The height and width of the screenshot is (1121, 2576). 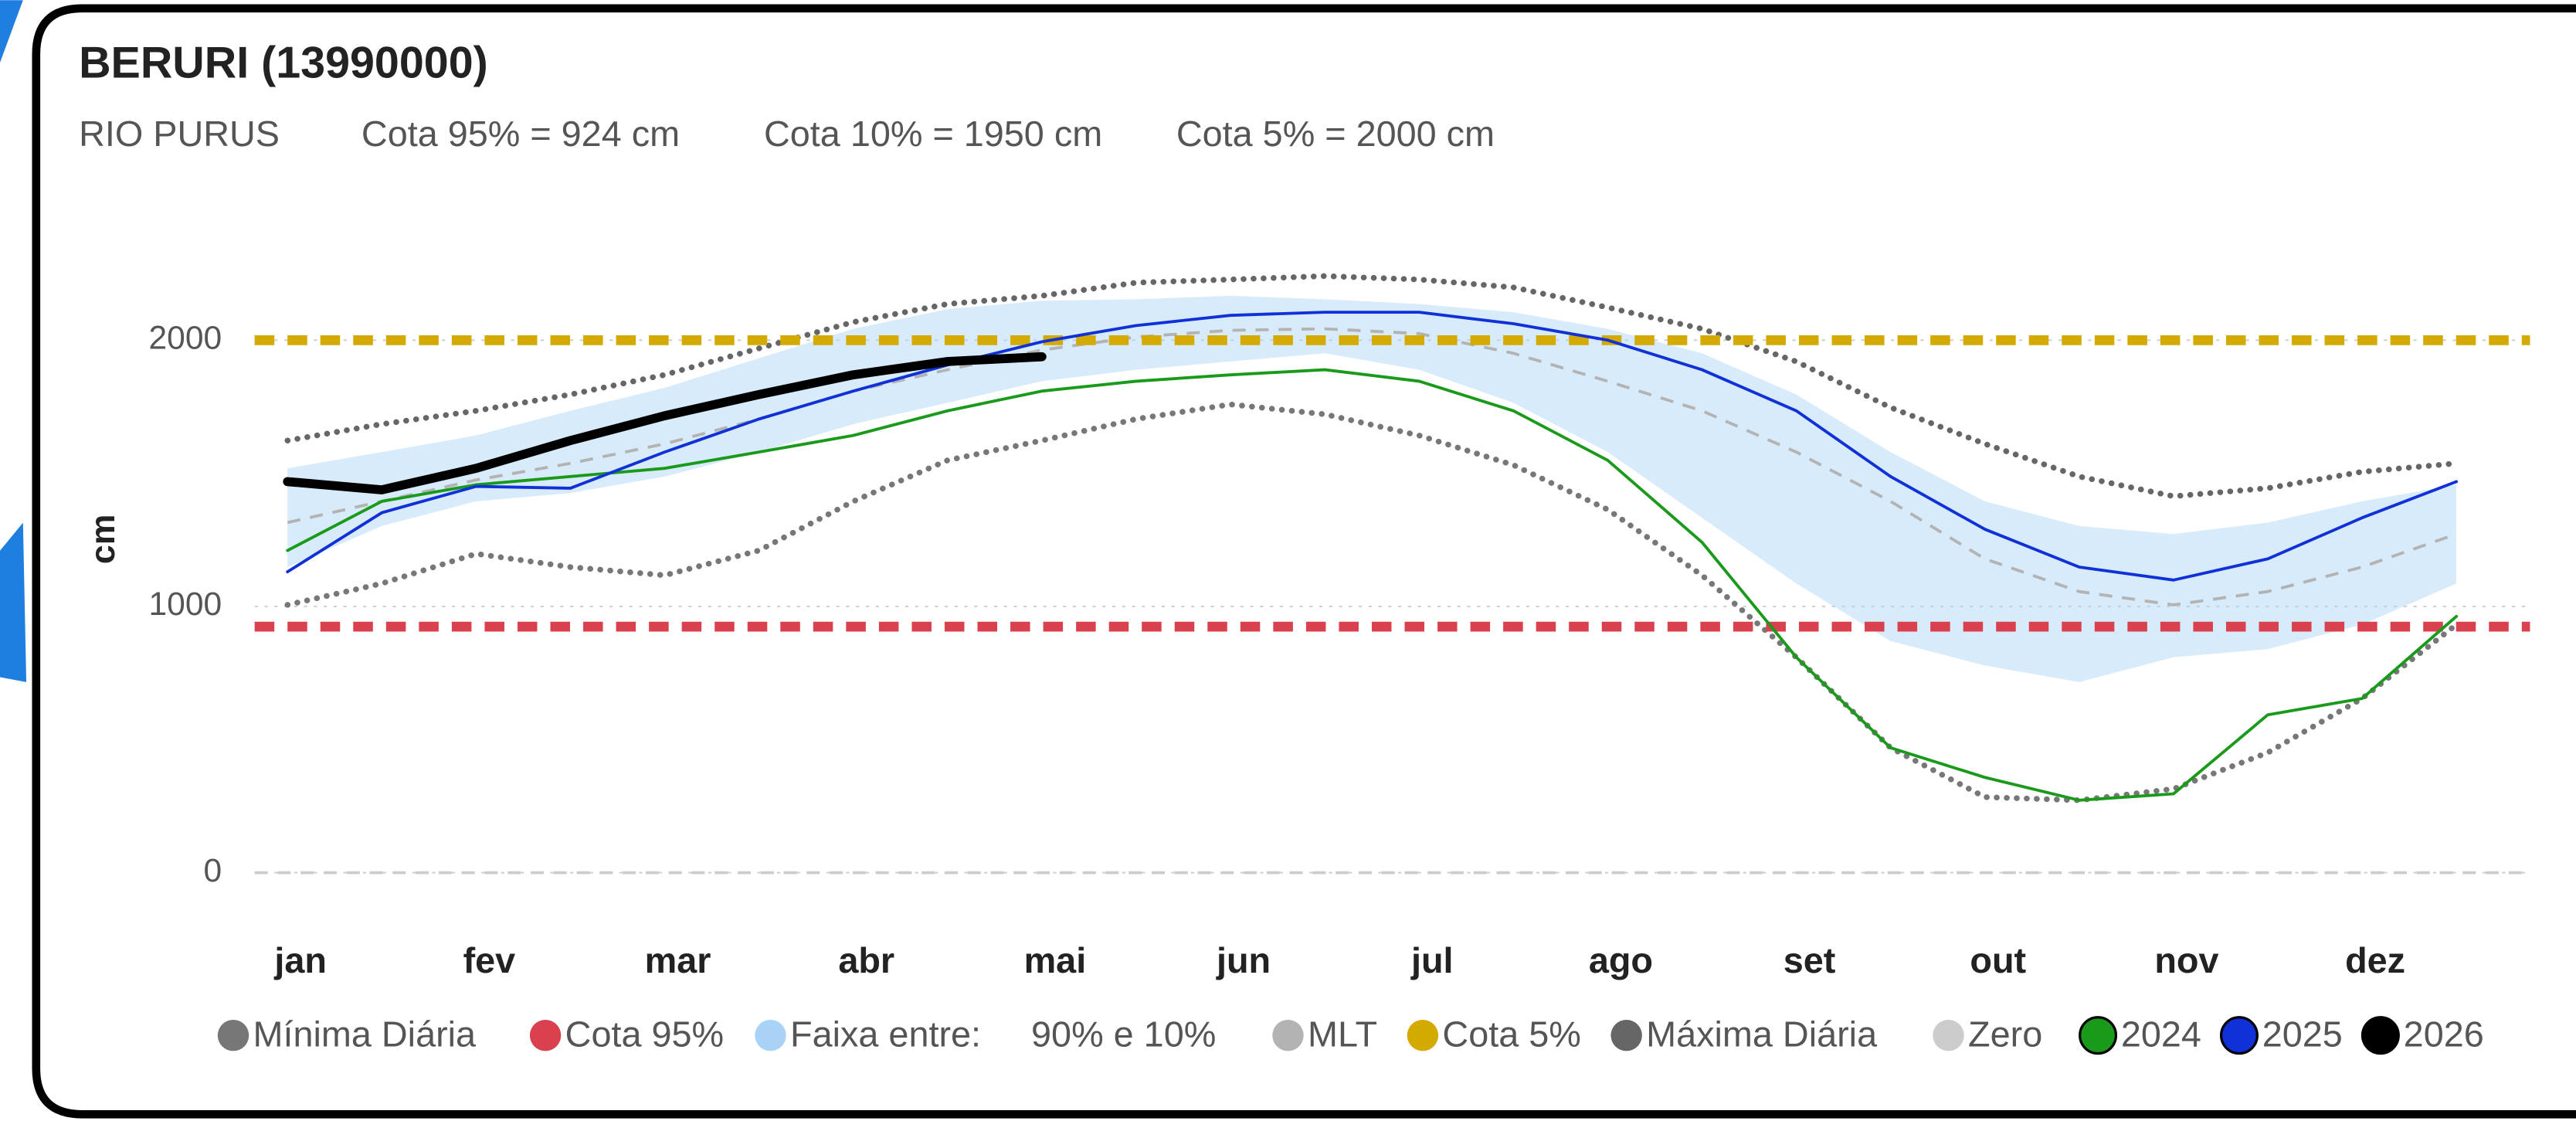 I want to click on y-tick-label: 1000, so click(x=185, y=604).